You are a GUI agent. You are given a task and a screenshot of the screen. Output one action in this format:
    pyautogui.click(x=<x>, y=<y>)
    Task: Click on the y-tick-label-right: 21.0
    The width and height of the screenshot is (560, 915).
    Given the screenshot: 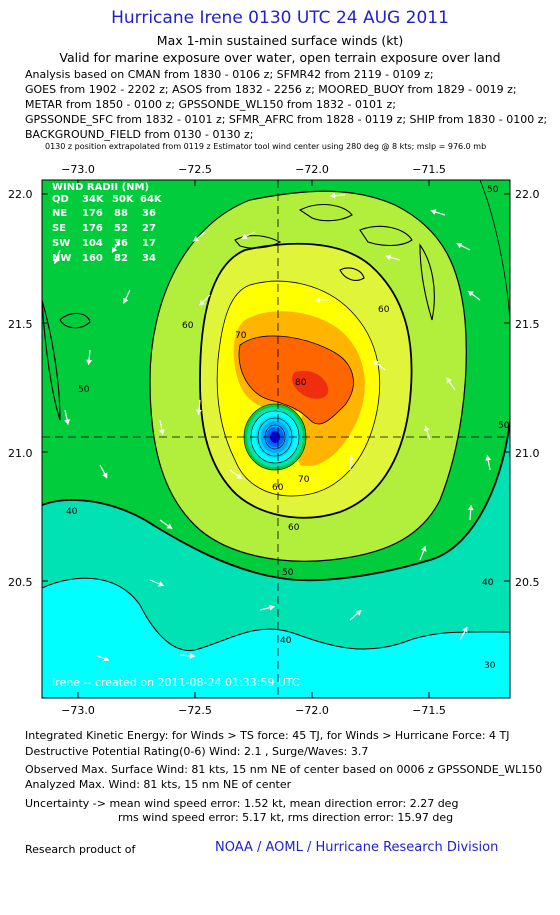 What is the action you would take?
    pyautogui.click(x=527, y=453)
    